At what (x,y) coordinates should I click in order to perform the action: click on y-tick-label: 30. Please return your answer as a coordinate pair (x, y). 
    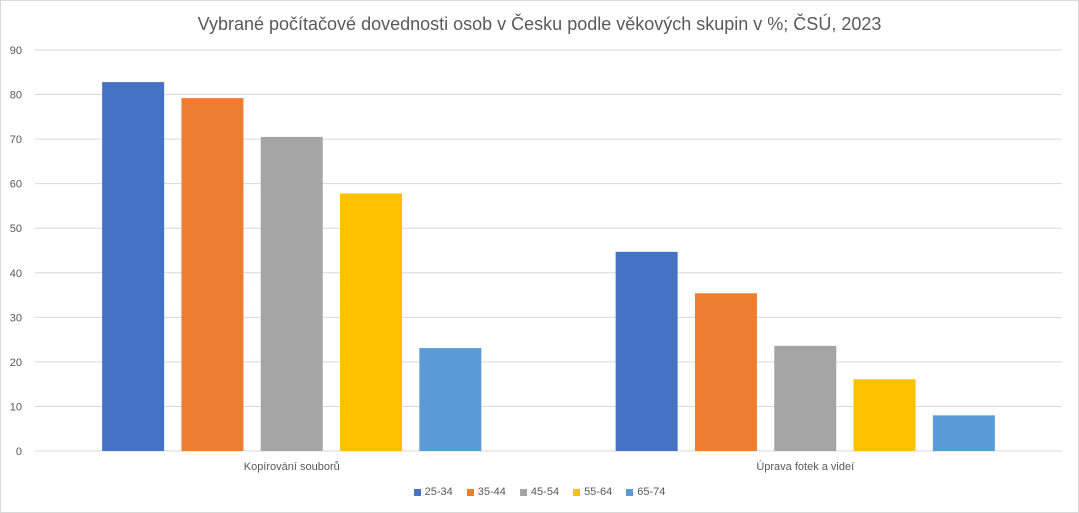
    Looking at the image, I should click on (16, 318).